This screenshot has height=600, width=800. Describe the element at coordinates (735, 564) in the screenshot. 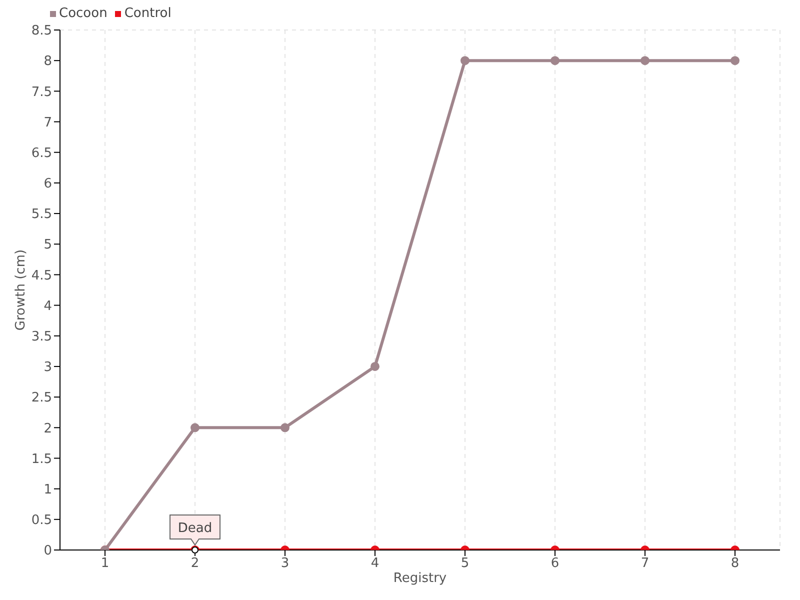

I see `x-tick-label: 8` at that location.